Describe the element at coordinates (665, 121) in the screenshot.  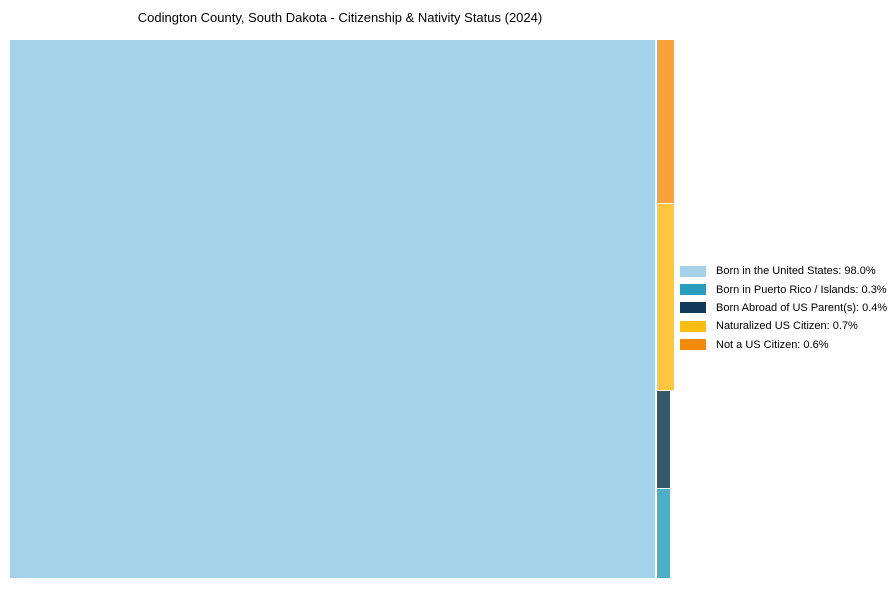
I see `treemap-rect-not-us-citizen` at that location.